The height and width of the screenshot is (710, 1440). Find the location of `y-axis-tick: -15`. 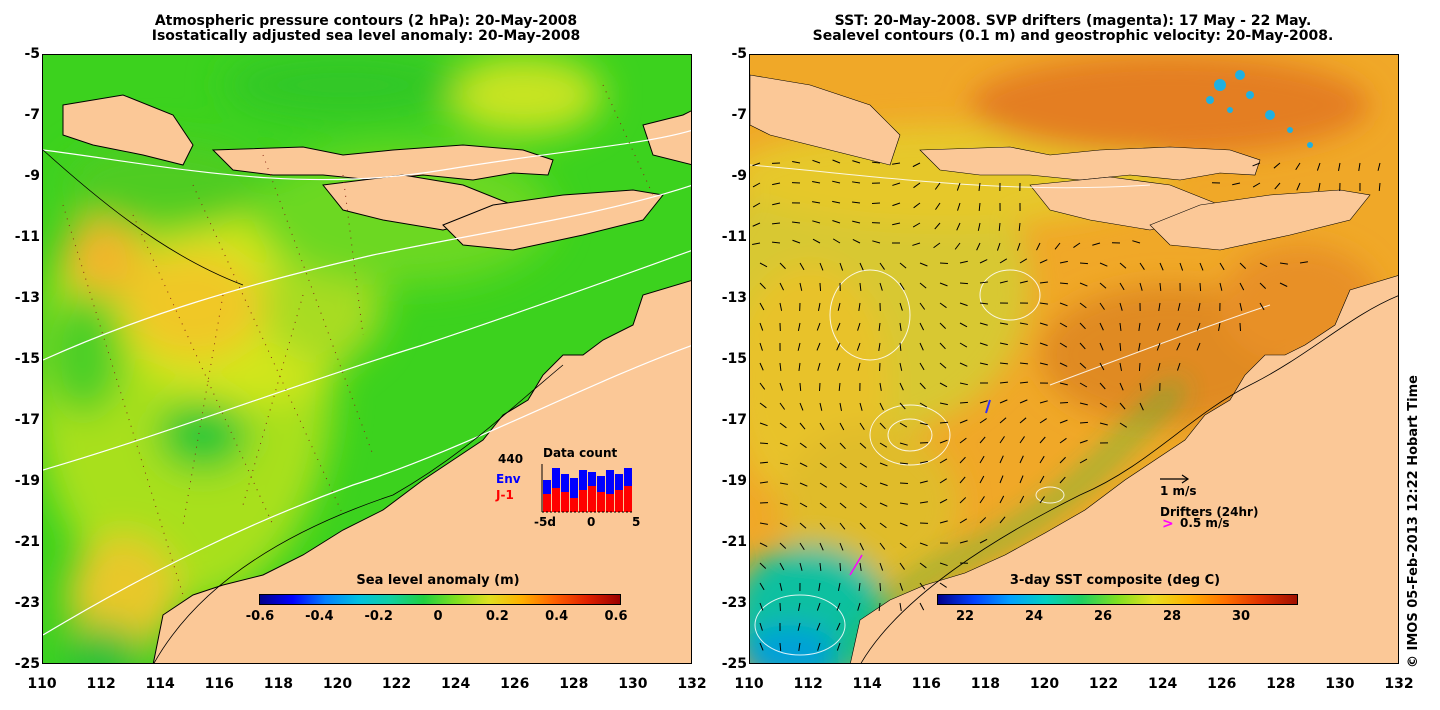

y-axis-tick: -15 is located at coordinates (734, 359).